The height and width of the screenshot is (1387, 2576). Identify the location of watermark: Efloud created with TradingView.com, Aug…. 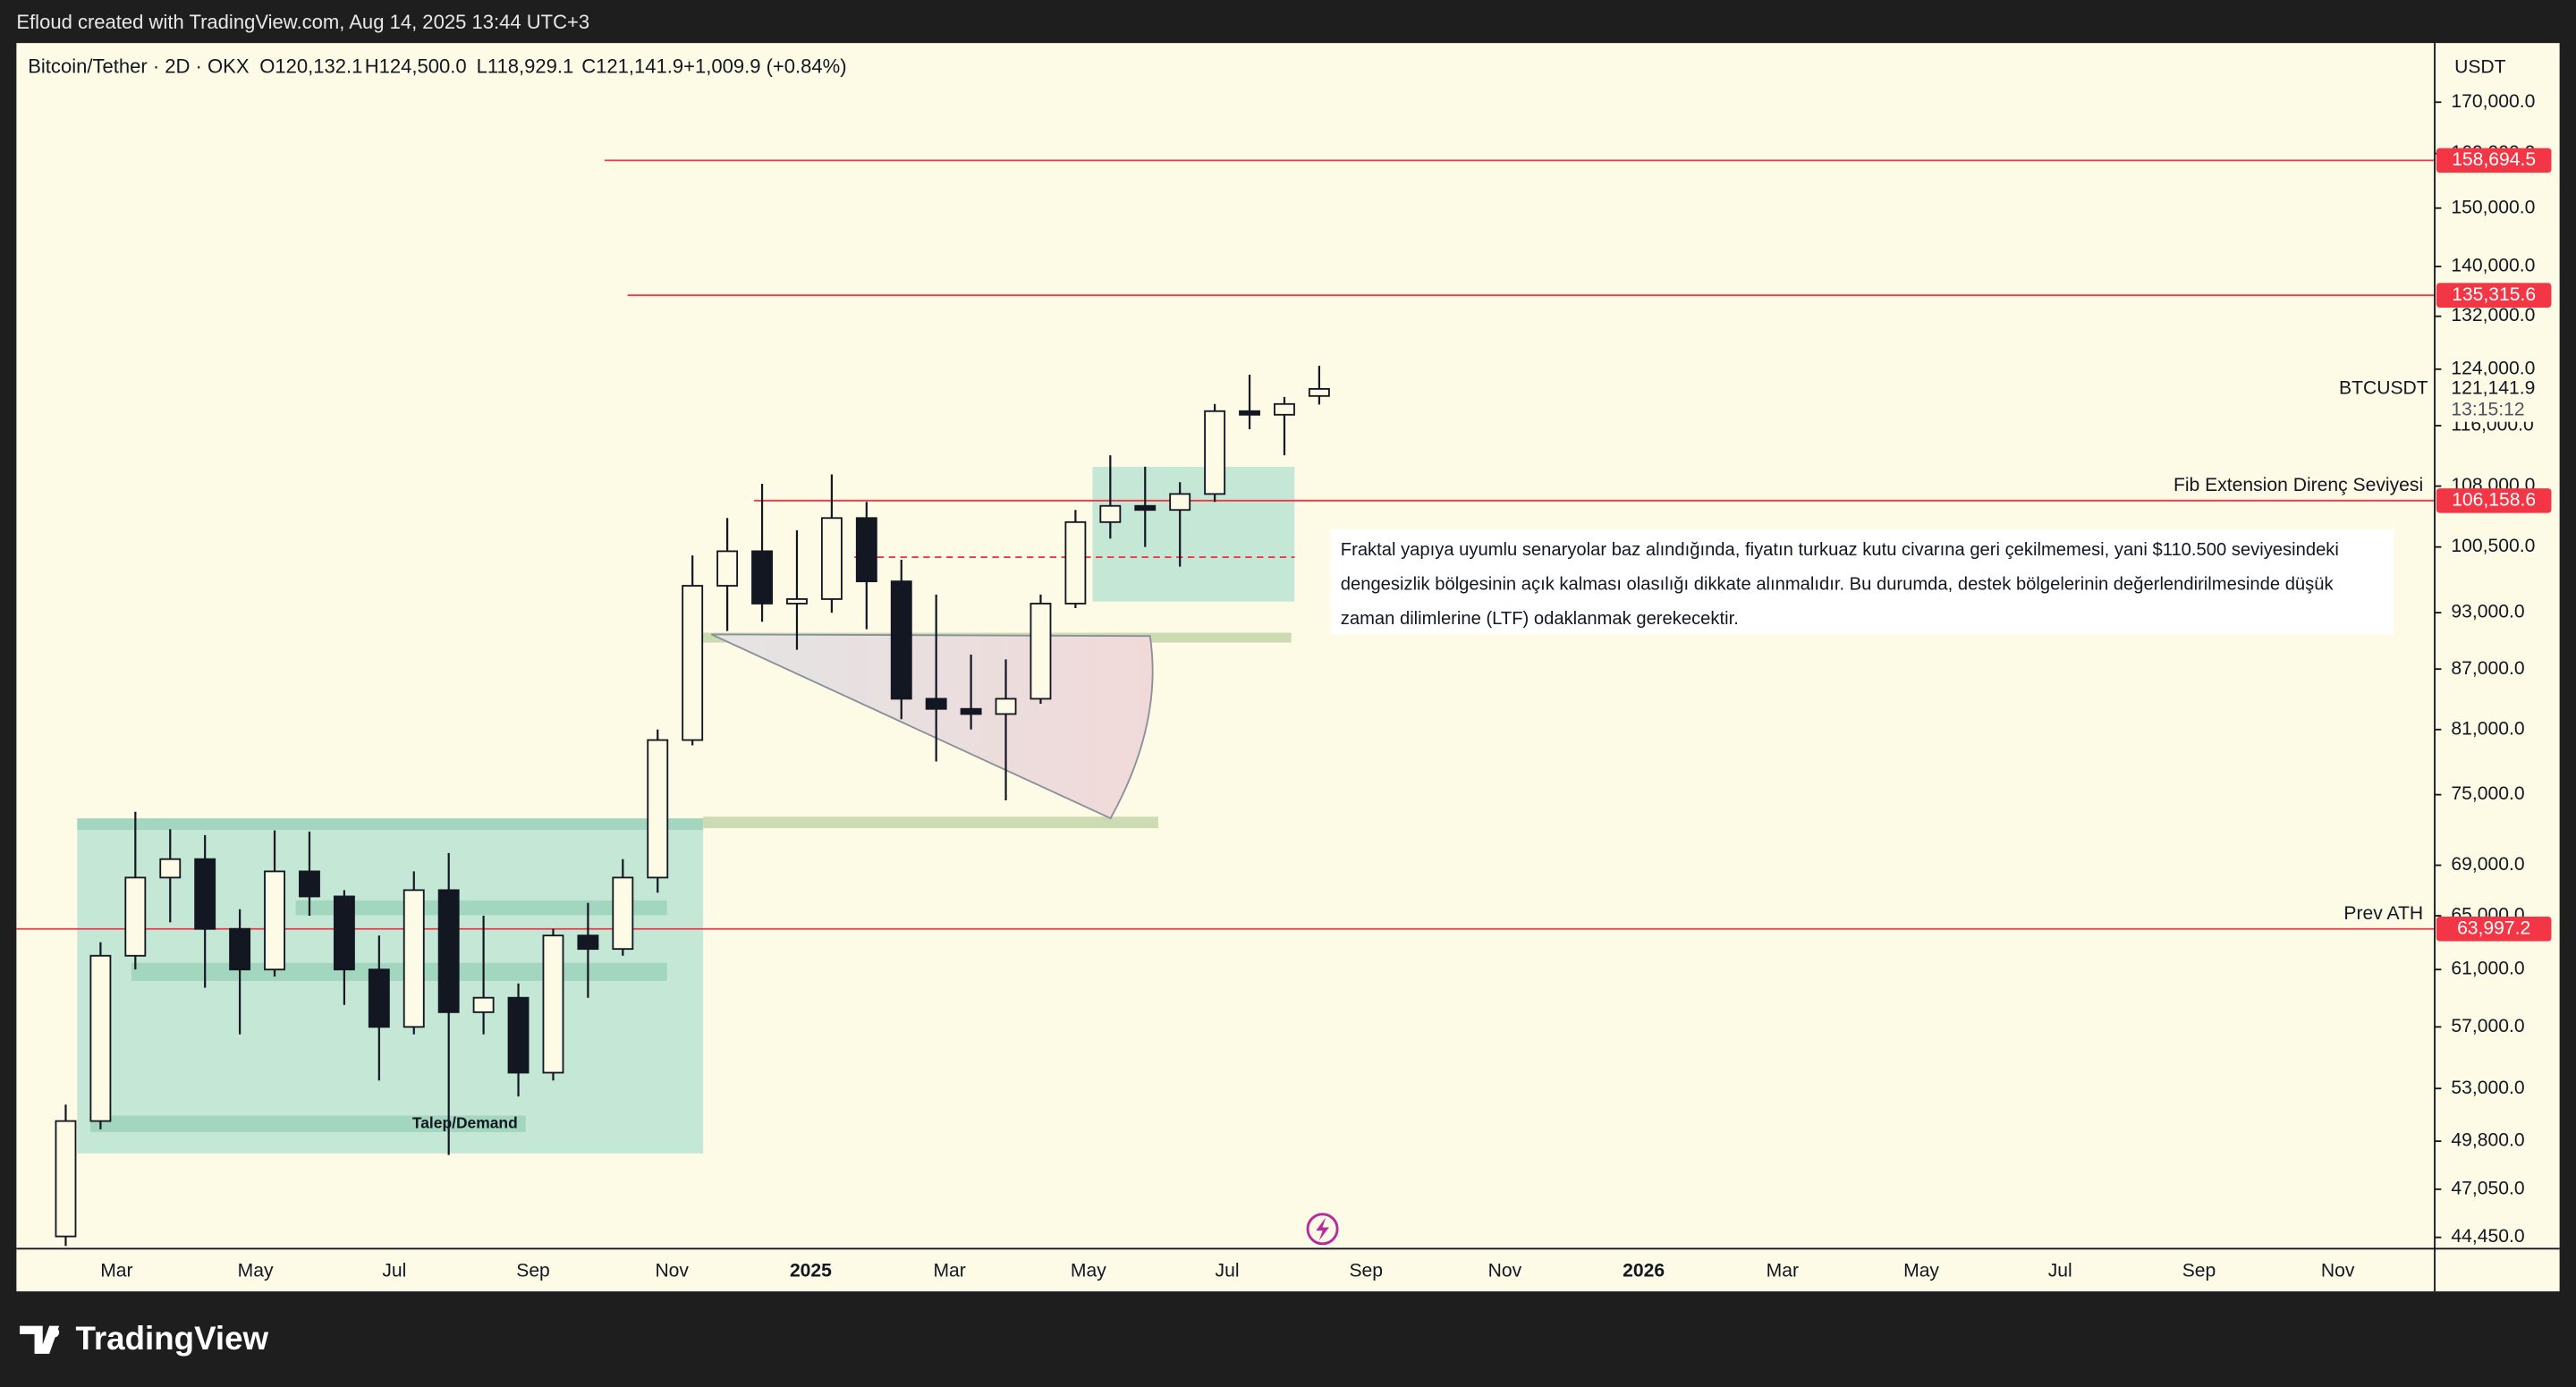
(302, 22).